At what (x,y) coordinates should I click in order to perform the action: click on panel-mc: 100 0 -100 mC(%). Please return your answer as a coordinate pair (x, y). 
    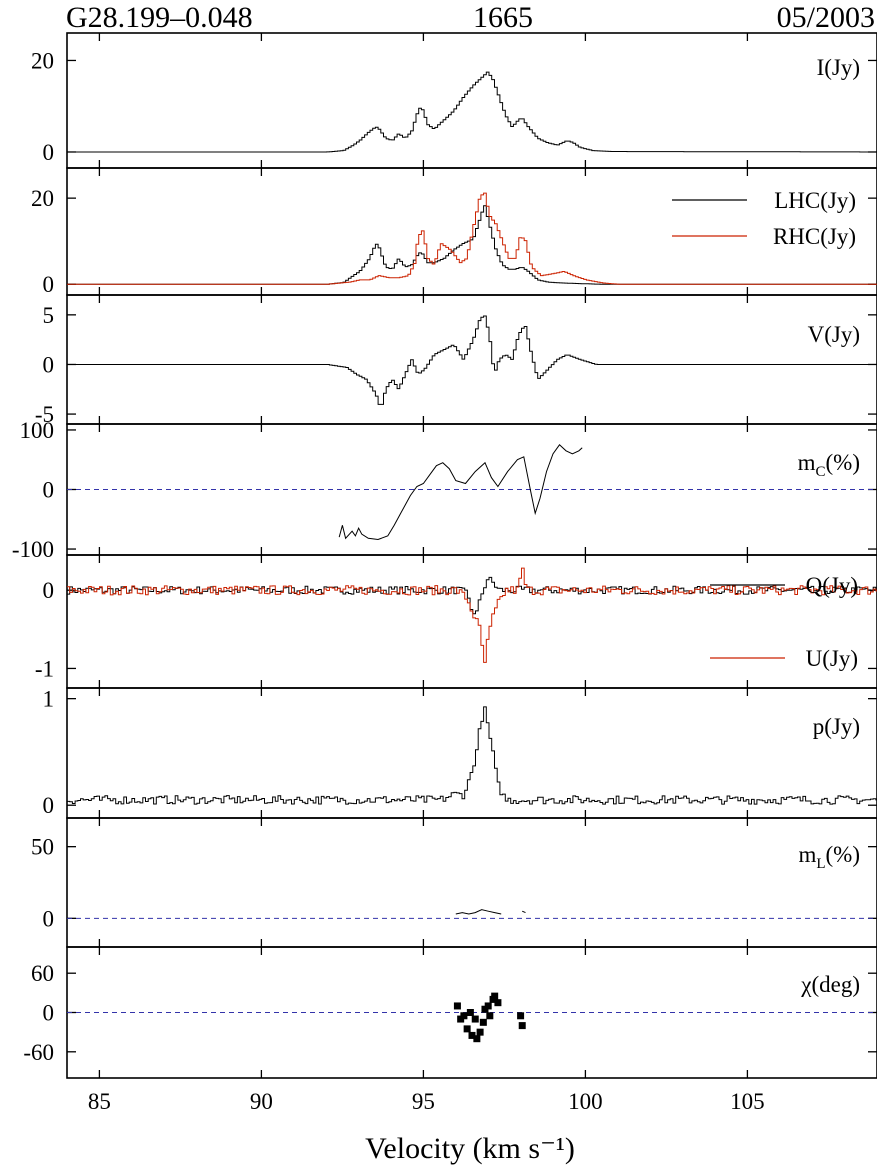
    Looking at the image, I should click on (444, 490).